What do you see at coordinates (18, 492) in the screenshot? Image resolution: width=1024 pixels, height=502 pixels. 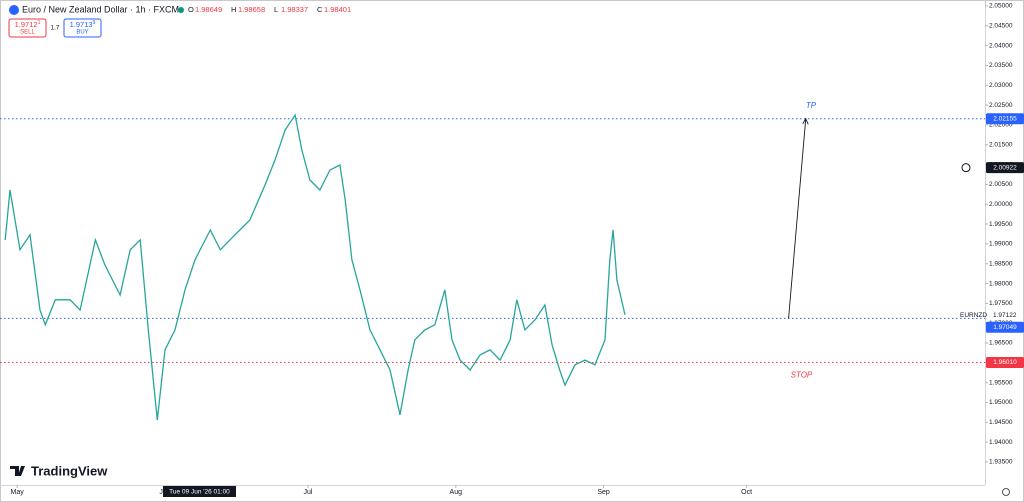 I see `x-tick-label: May` at bounding box center [18, 492].